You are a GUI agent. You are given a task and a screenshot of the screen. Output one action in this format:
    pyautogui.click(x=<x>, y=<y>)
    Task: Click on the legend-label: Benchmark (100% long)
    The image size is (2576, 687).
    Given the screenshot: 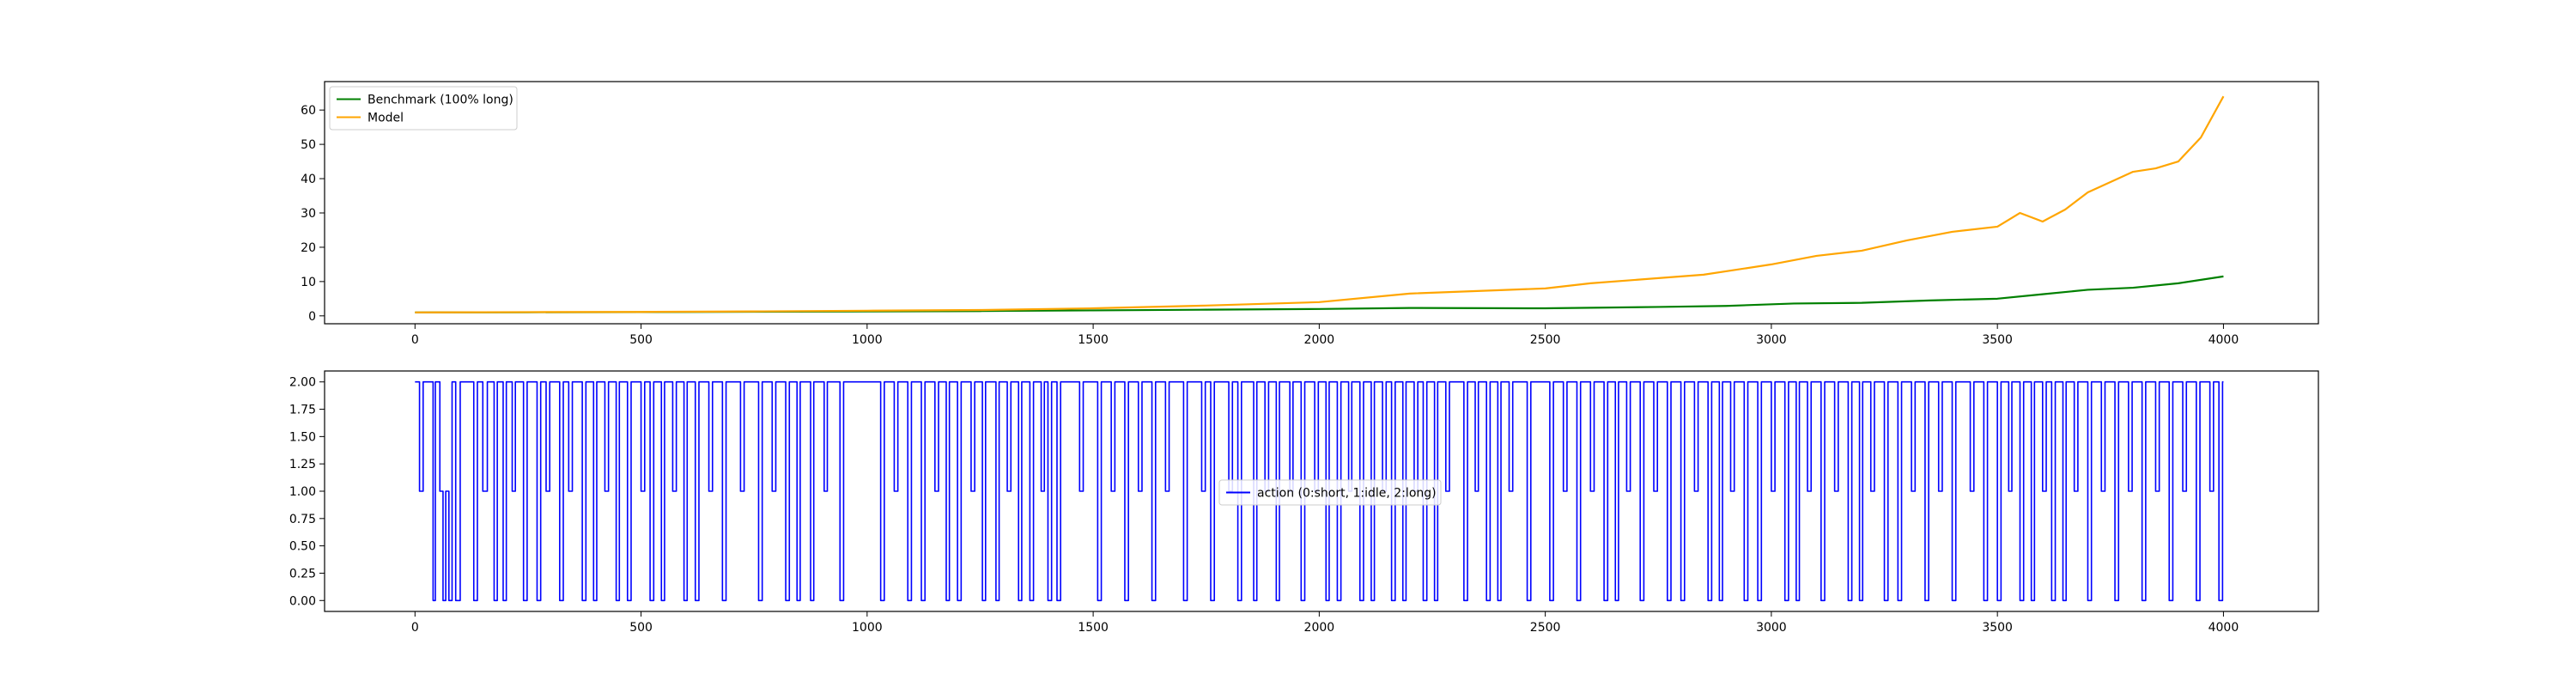 What is the action you would take?
    pyautogui.click(x=441, y=100)
    